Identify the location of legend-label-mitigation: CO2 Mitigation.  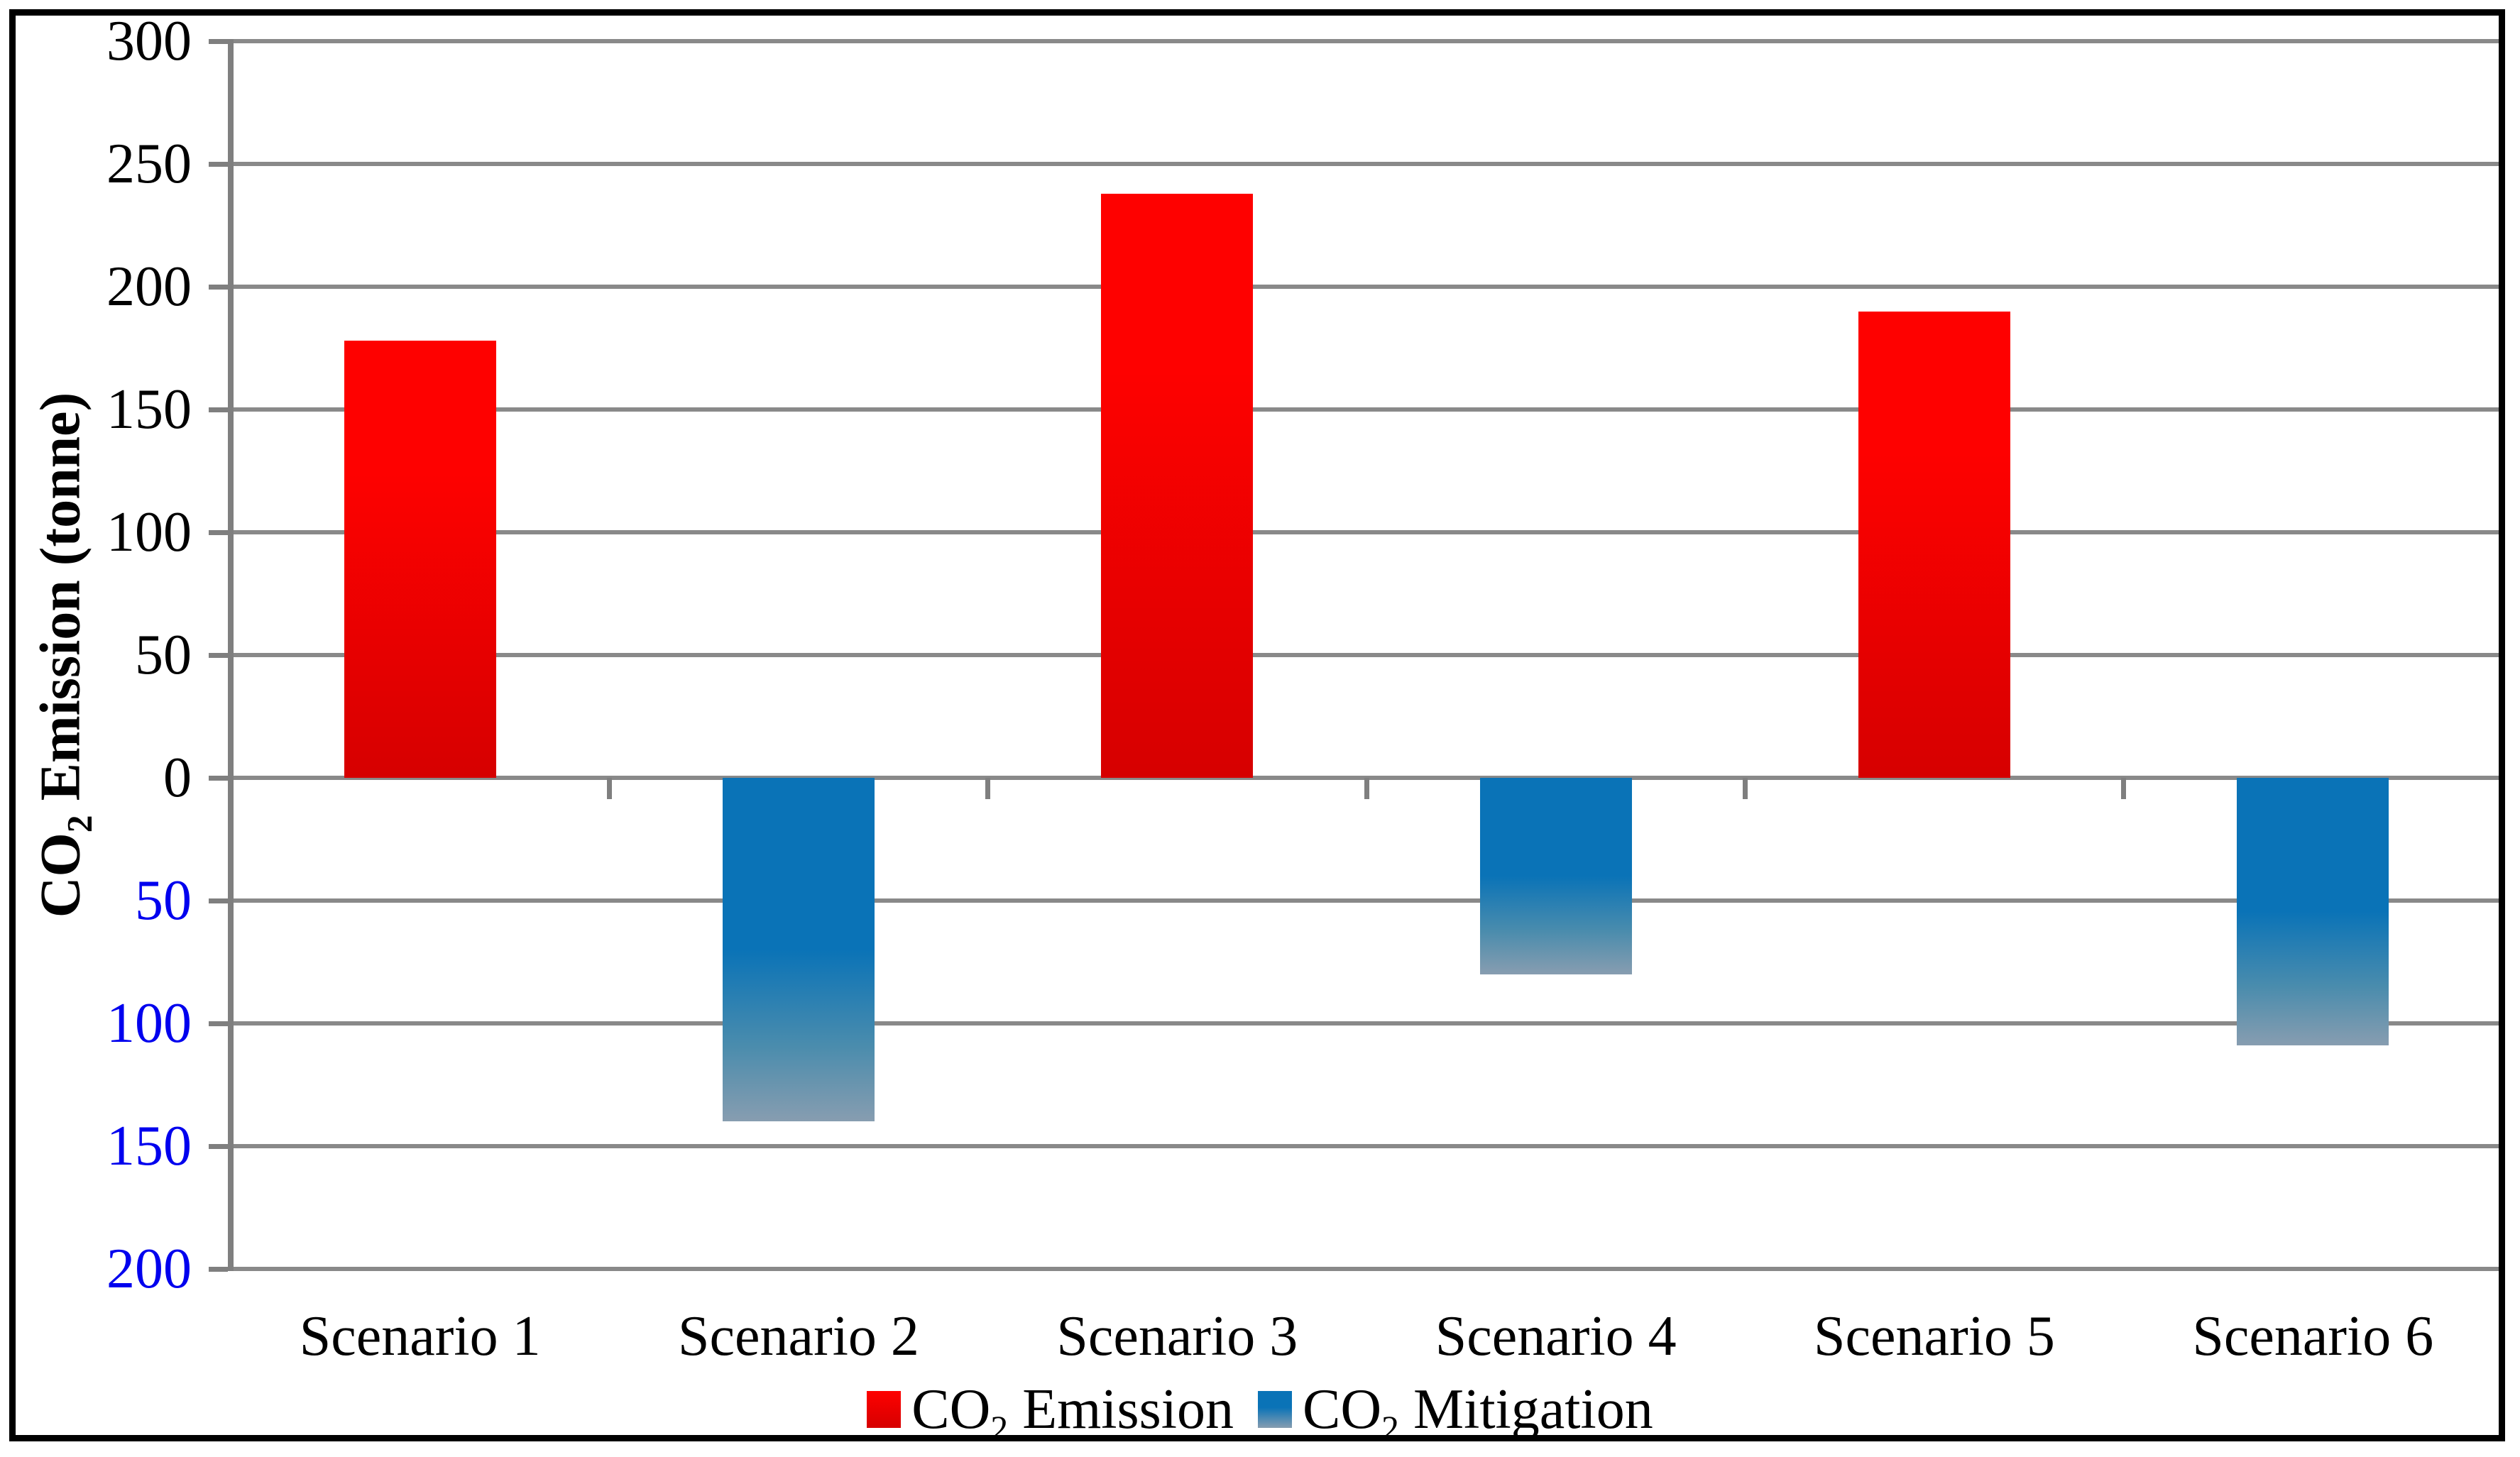
(1478, 1413).